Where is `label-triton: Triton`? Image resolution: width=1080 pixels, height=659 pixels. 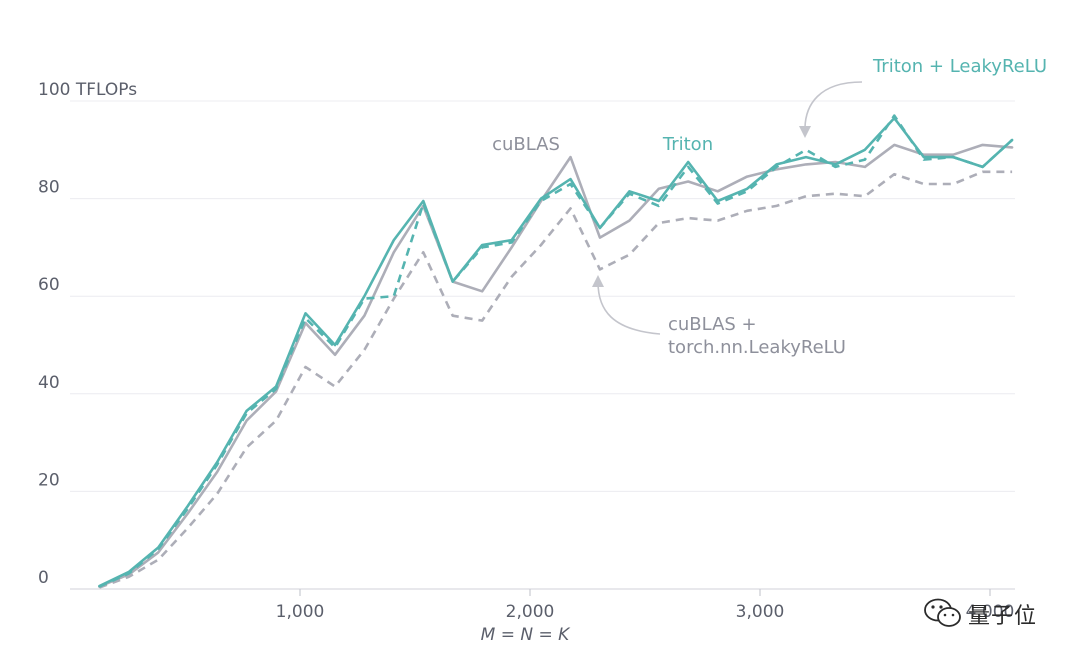
label-triton: Triton is located at coordinates (687, 144).